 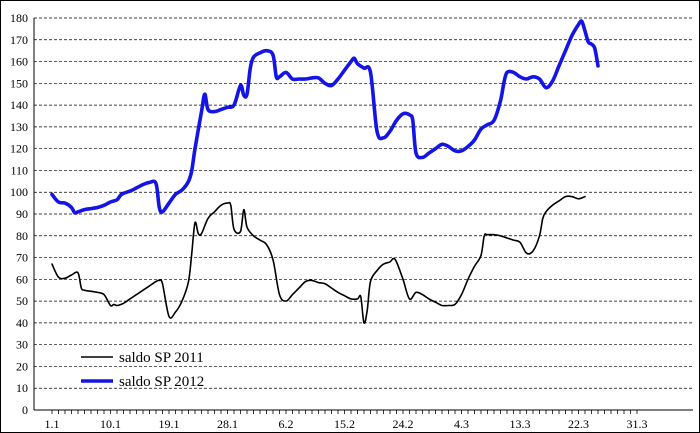 What do you see at coordinates (161, 382) in the screenshot?
I see `legend-label-series-2012: saldo SP 2012` at bounding box center [161, 382].